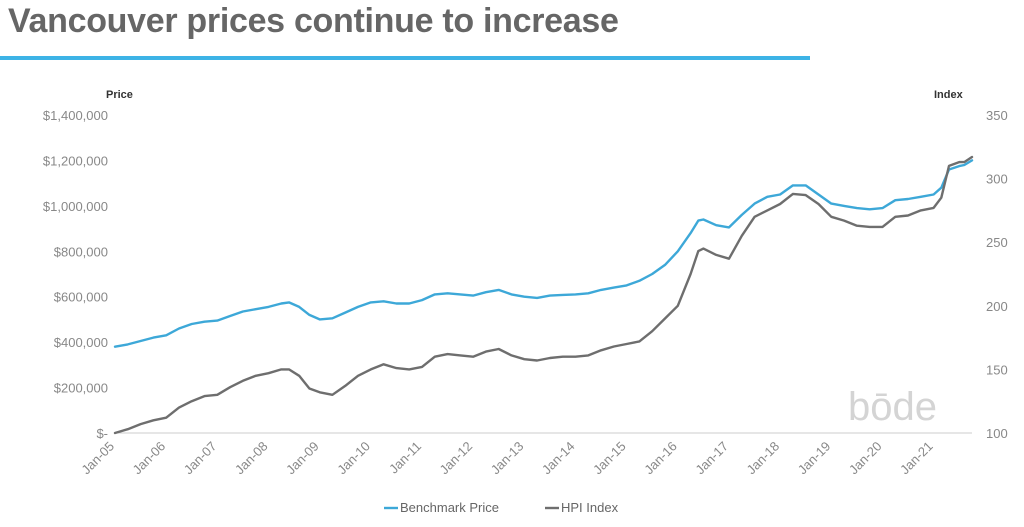 The height and width of the screenshot is (527, 1024). Describe the element at coordinates (313, 21) in the screenshot. I see `page-title: Vancouver prices continue to increase` at that location.